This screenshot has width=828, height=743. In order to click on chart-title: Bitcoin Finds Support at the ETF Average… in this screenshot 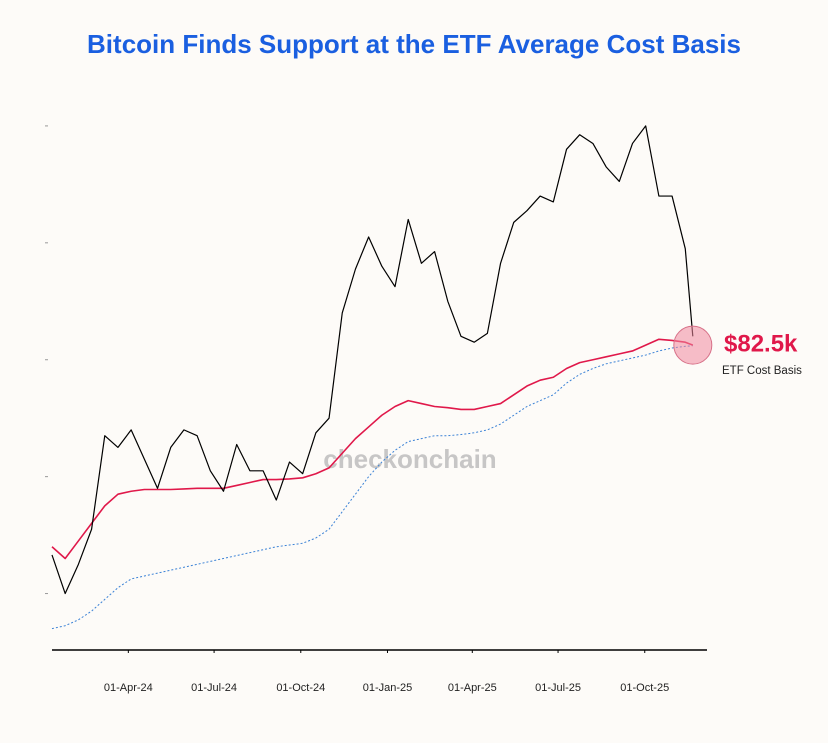, I will do `click(414, 44)`.